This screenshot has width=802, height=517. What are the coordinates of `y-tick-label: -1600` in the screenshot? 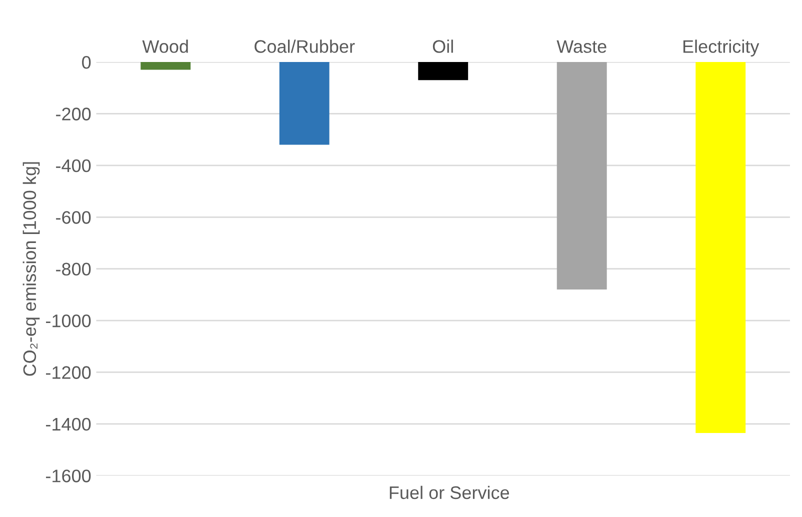 It's located at (68, 476).